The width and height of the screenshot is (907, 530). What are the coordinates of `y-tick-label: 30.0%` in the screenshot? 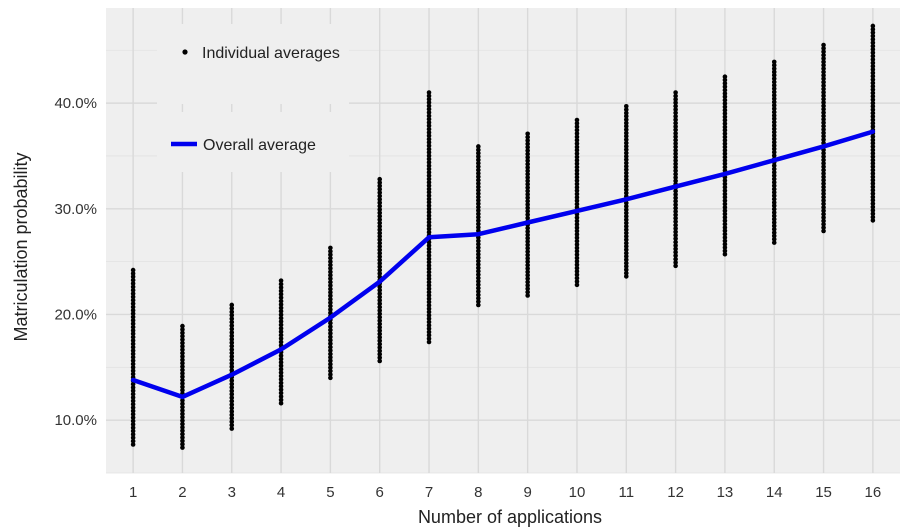 It's located at (75, 209).